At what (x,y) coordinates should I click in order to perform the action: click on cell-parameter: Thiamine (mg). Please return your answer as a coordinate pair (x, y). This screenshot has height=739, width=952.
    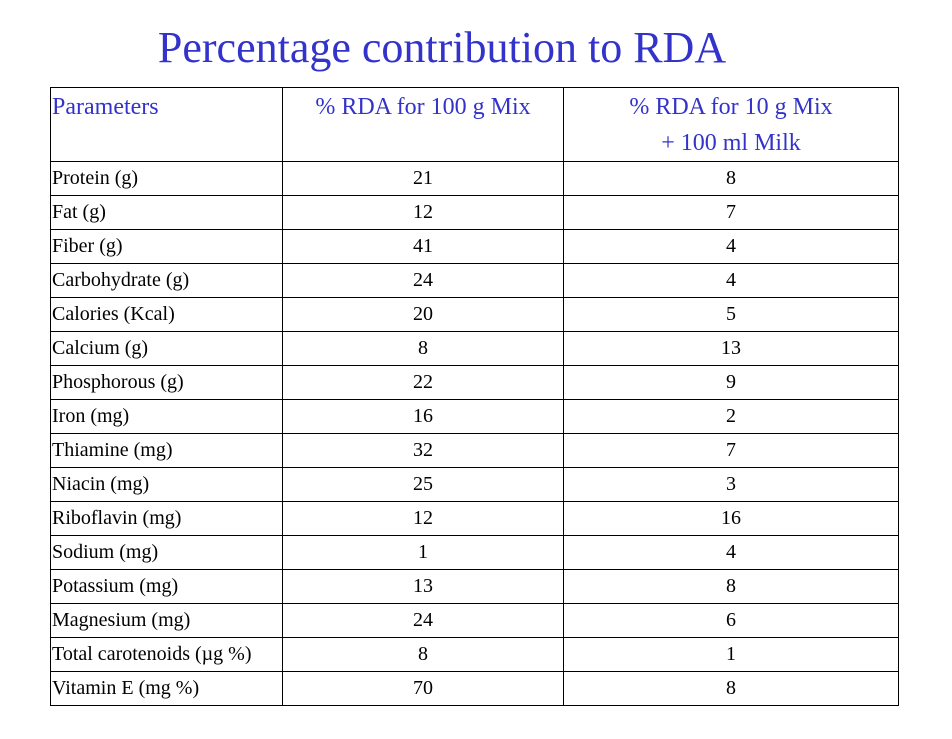
    Looking at the image, I should click on (166, 450).